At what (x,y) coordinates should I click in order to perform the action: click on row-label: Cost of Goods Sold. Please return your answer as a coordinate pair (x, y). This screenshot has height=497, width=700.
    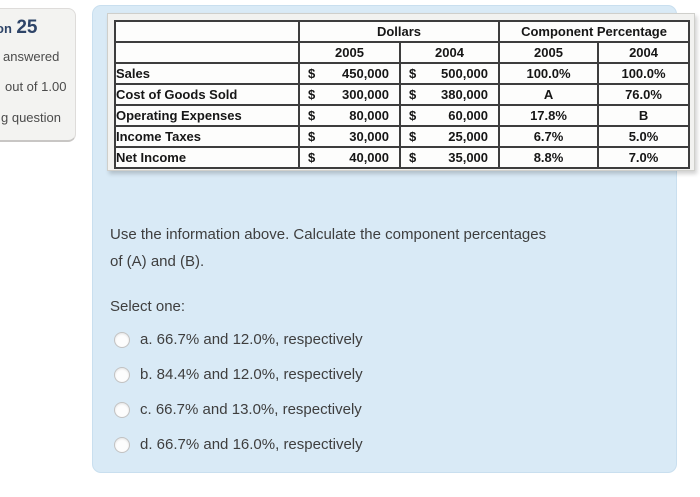
    Looking at the image, I should click on (207, 94).